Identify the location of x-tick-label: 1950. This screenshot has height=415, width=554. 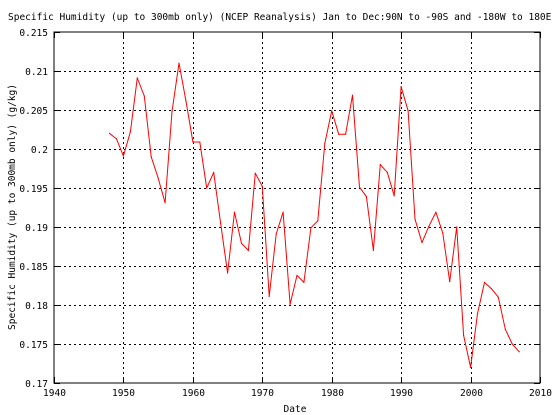
(123, 393).